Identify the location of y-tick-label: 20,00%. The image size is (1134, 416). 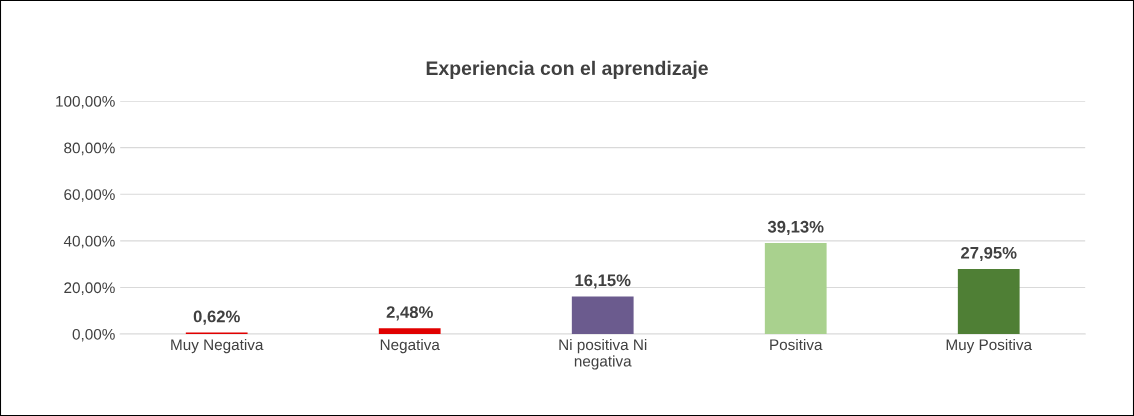
(89, 288).